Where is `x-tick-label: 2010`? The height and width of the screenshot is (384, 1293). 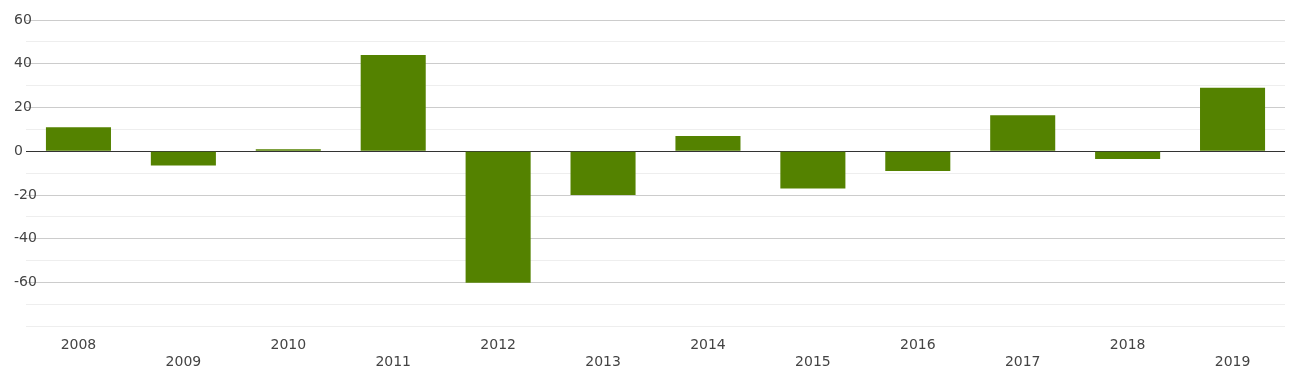 x-tick-label: 2010 is located at coordinates (288, 344).